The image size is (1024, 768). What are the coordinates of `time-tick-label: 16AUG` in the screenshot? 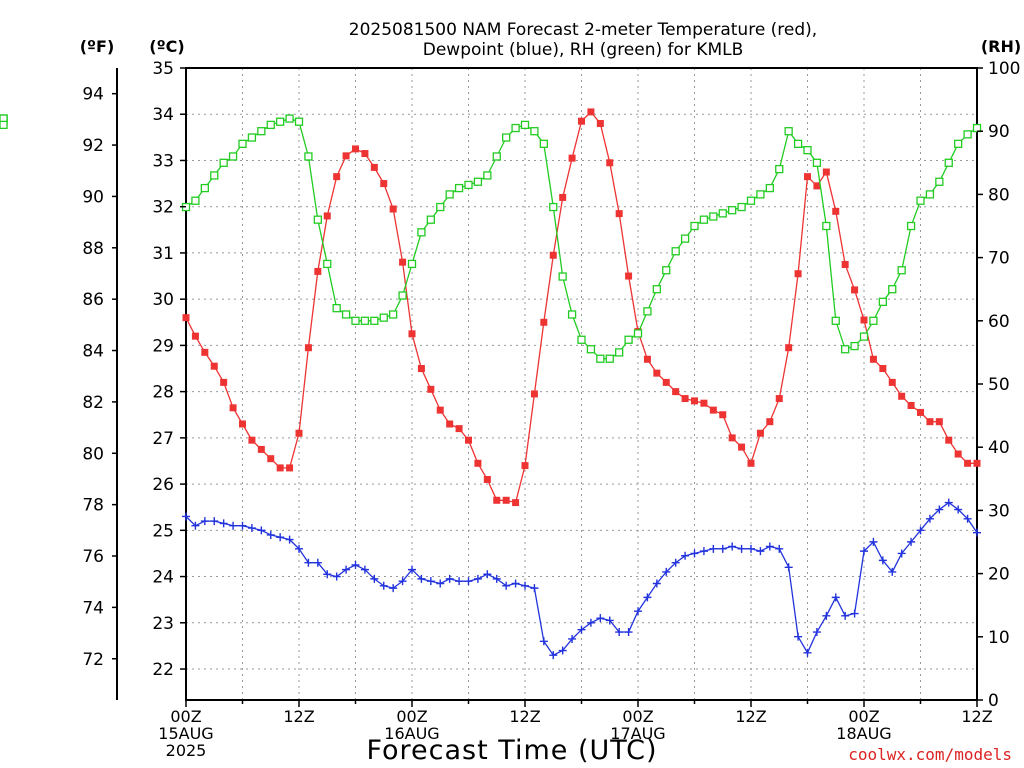 It's located at (411, 733).